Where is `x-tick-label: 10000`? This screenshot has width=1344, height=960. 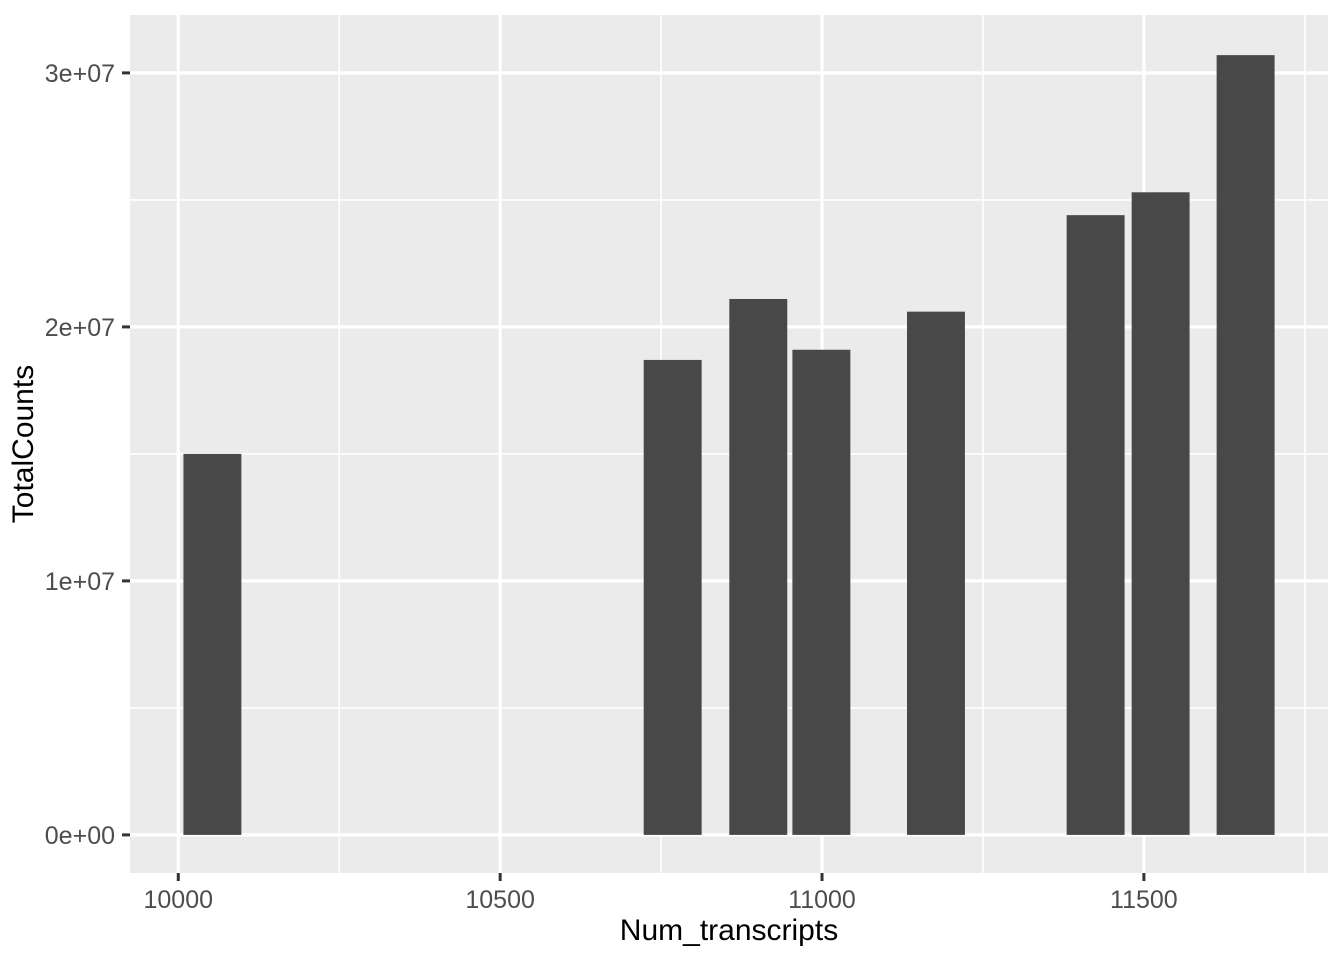 x-tick-label: 10000 is located at coordinates (179, 900).